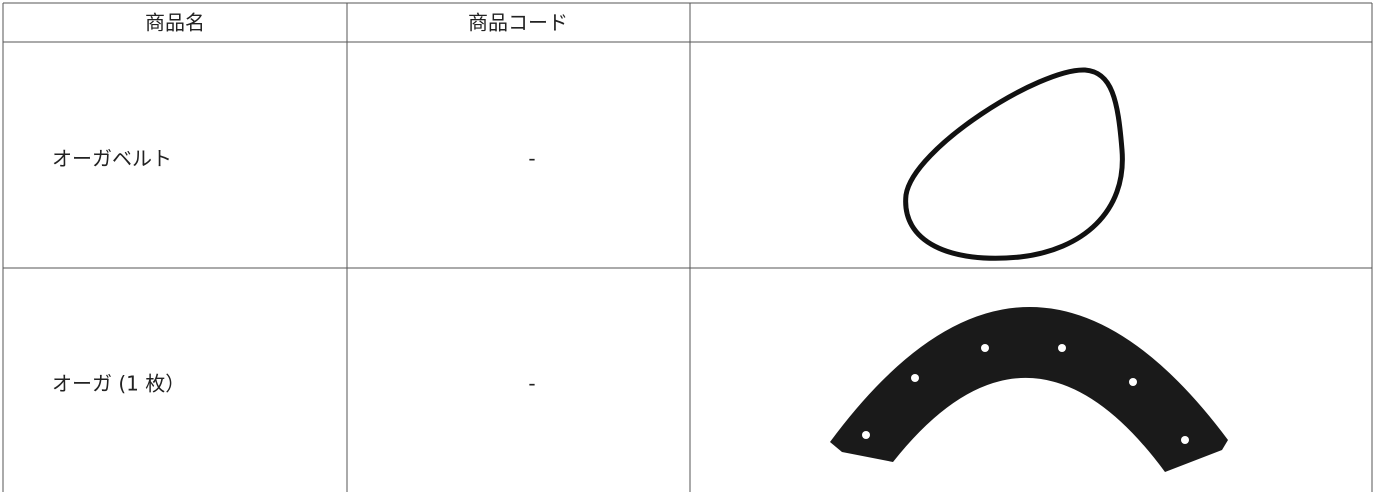 The width and height of the screenshot is (1375, 492). Describe the element at coordinates (118, 384) in the screenshot. I see `product-name: オーガ (1 枚）` at that location.